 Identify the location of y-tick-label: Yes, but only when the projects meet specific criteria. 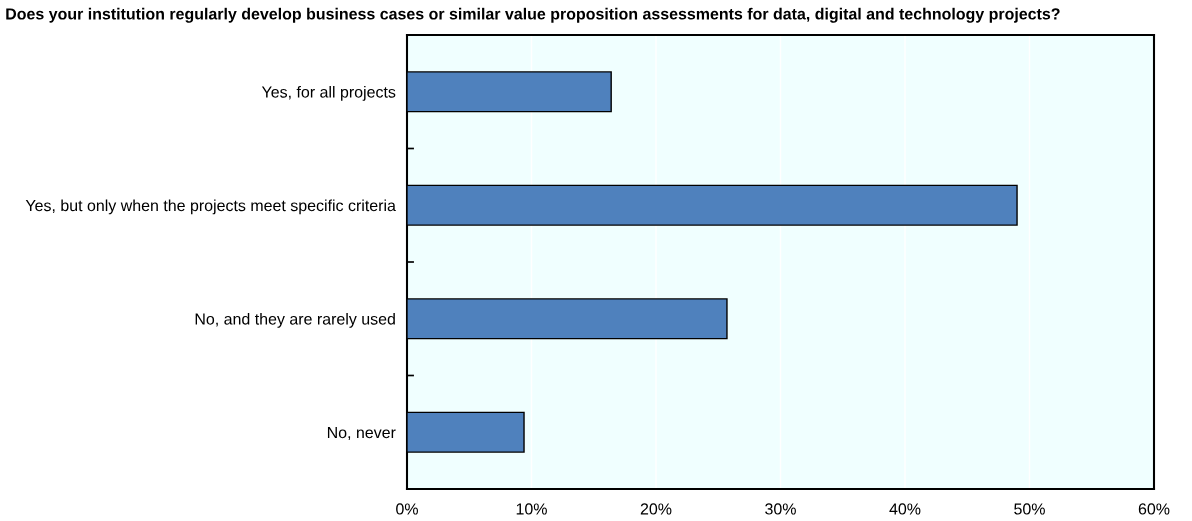
(210, 207).